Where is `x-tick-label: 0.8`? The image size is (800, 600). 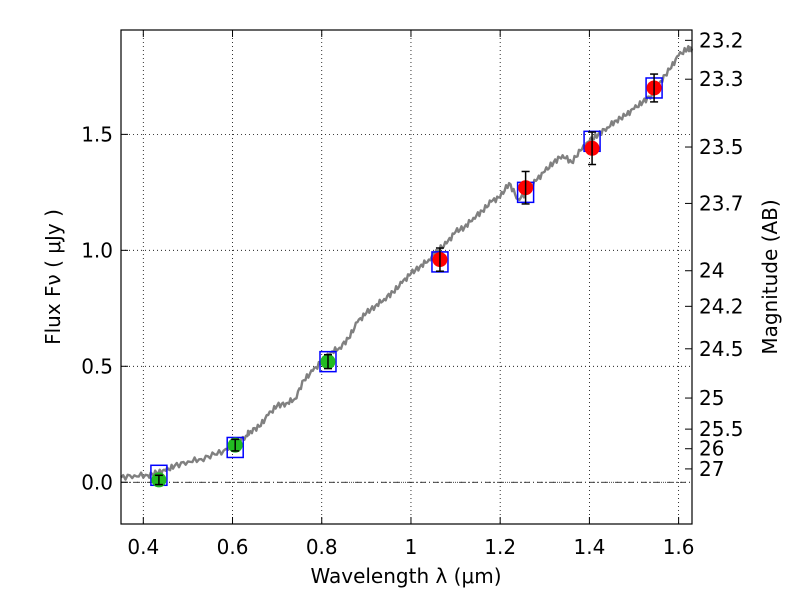 x-tick-label: 0.8 is located at coordinates (322, 547).